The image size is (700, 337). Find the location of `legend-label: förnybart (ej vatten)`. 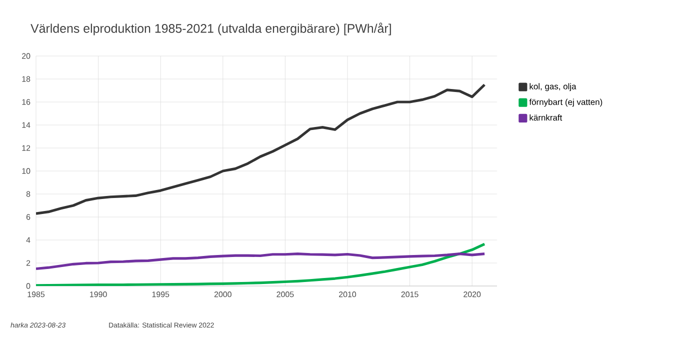

legend-label: förnybart (ej vatten) is located at coordinates (565, 102).